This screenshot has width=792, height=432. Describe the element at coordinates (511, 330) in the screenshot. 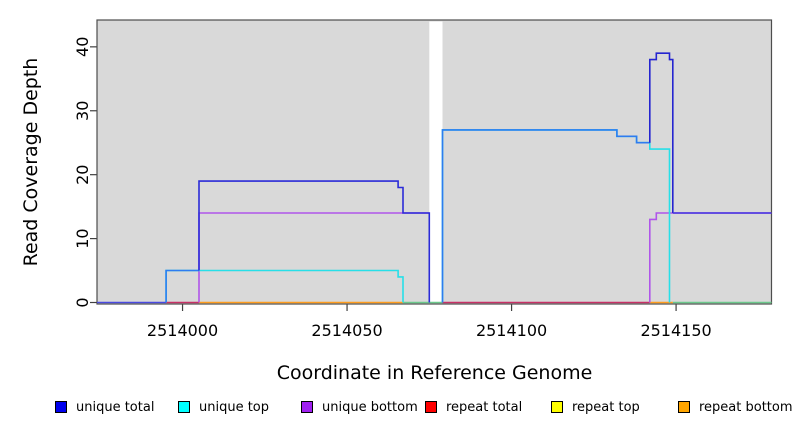

I see `x-tick-label: 2514100` at that location.